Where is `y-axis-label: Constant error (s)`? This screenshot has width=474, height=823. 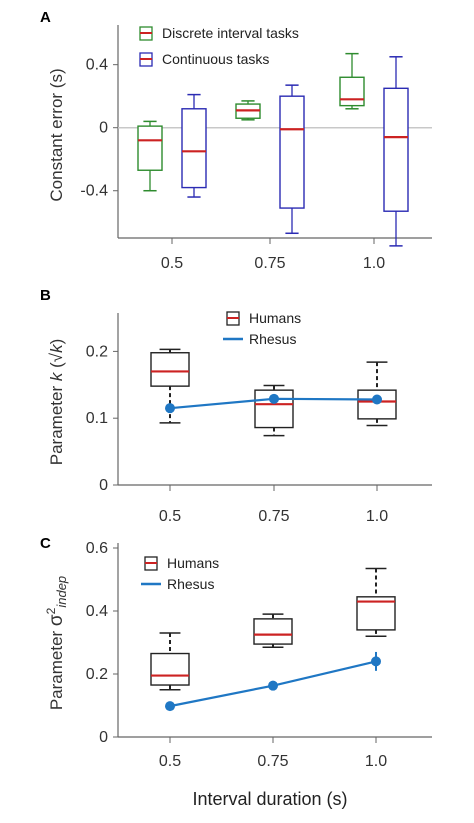 y-axis-label: Constant error (s) is located at coordinates (56, 134).